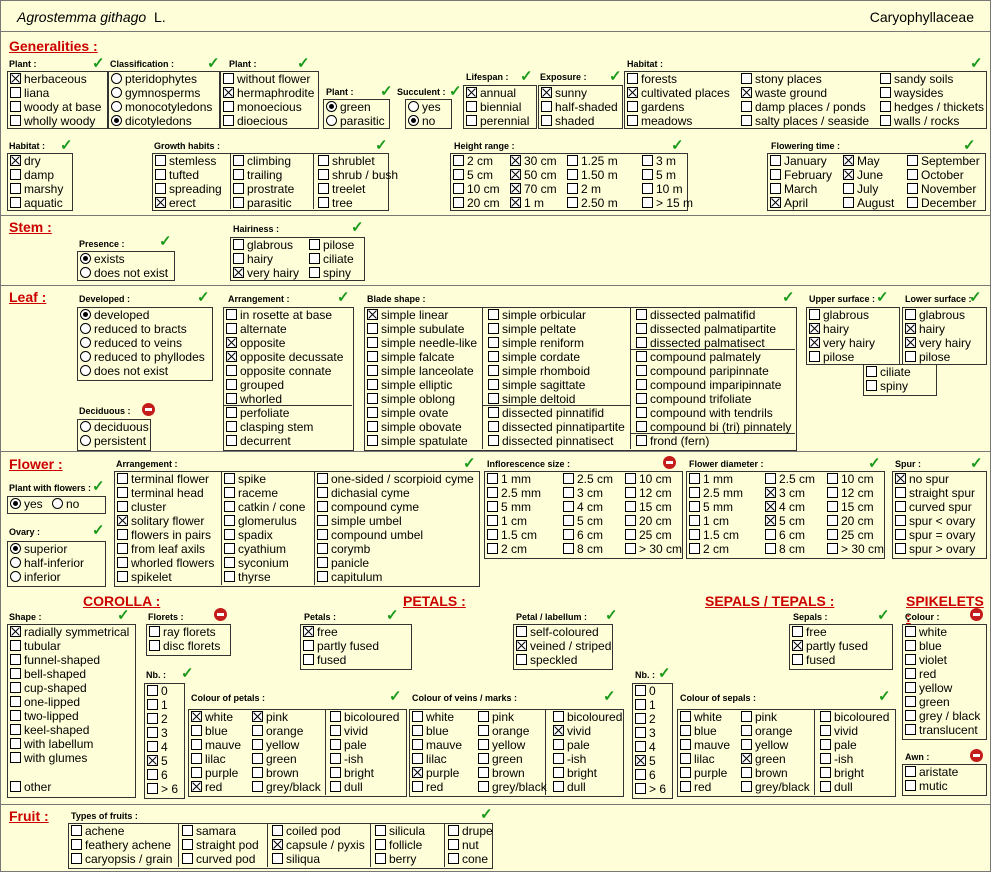 The height and width of the screenshot is (872, 991). Describe the element at coordinates (583, 535) in the screenshot. I see `infl-size-option-6-cm: 6 cm` at that location.